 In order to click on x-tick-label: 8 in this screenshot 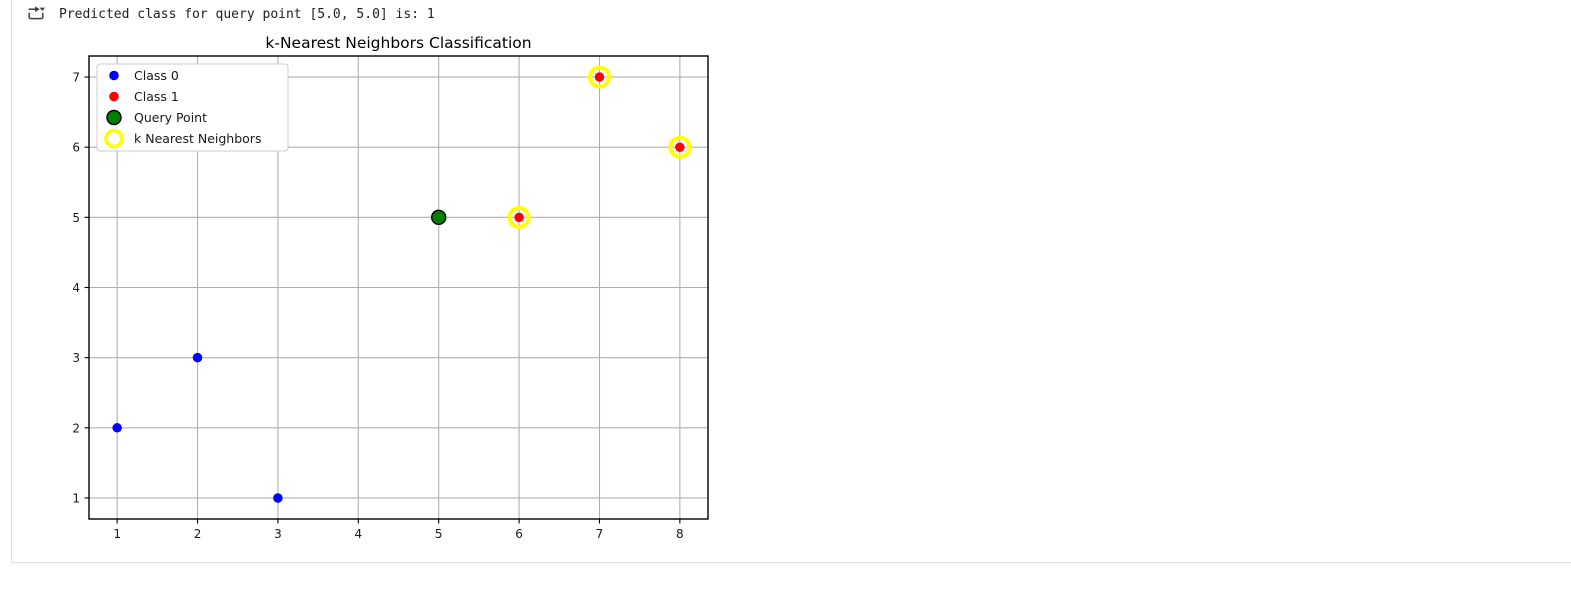, I will do `click(680, 534)`.